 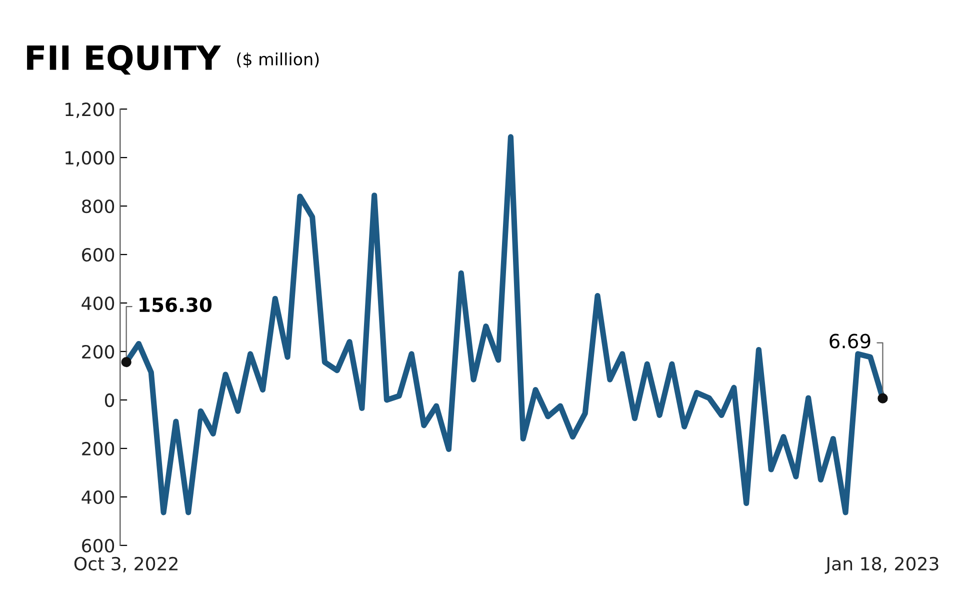 What do you see at coordinates (881, 565) in the screenshot?
I see `x-tick-label: Jan 18, 2023` at bounding box center [881, 565].